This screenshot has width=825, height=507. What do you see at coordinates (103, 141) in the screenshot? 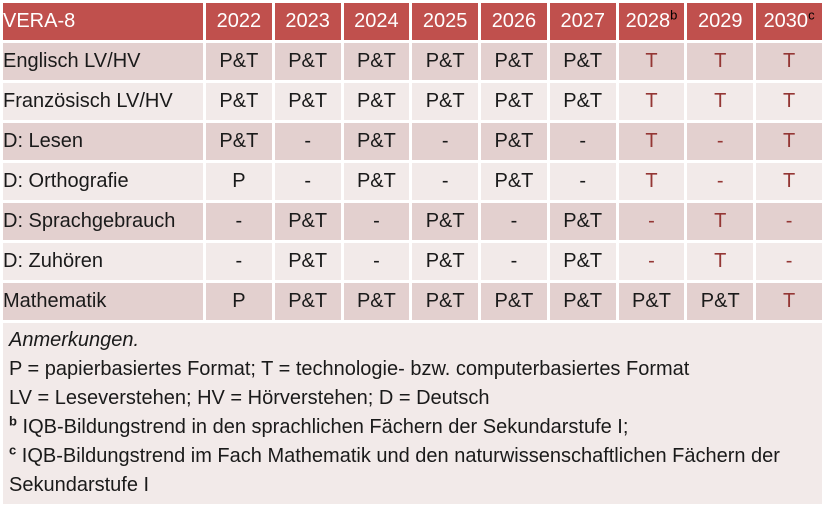
I see `row-label: D: Lesen` at bounding box center [103, 141].